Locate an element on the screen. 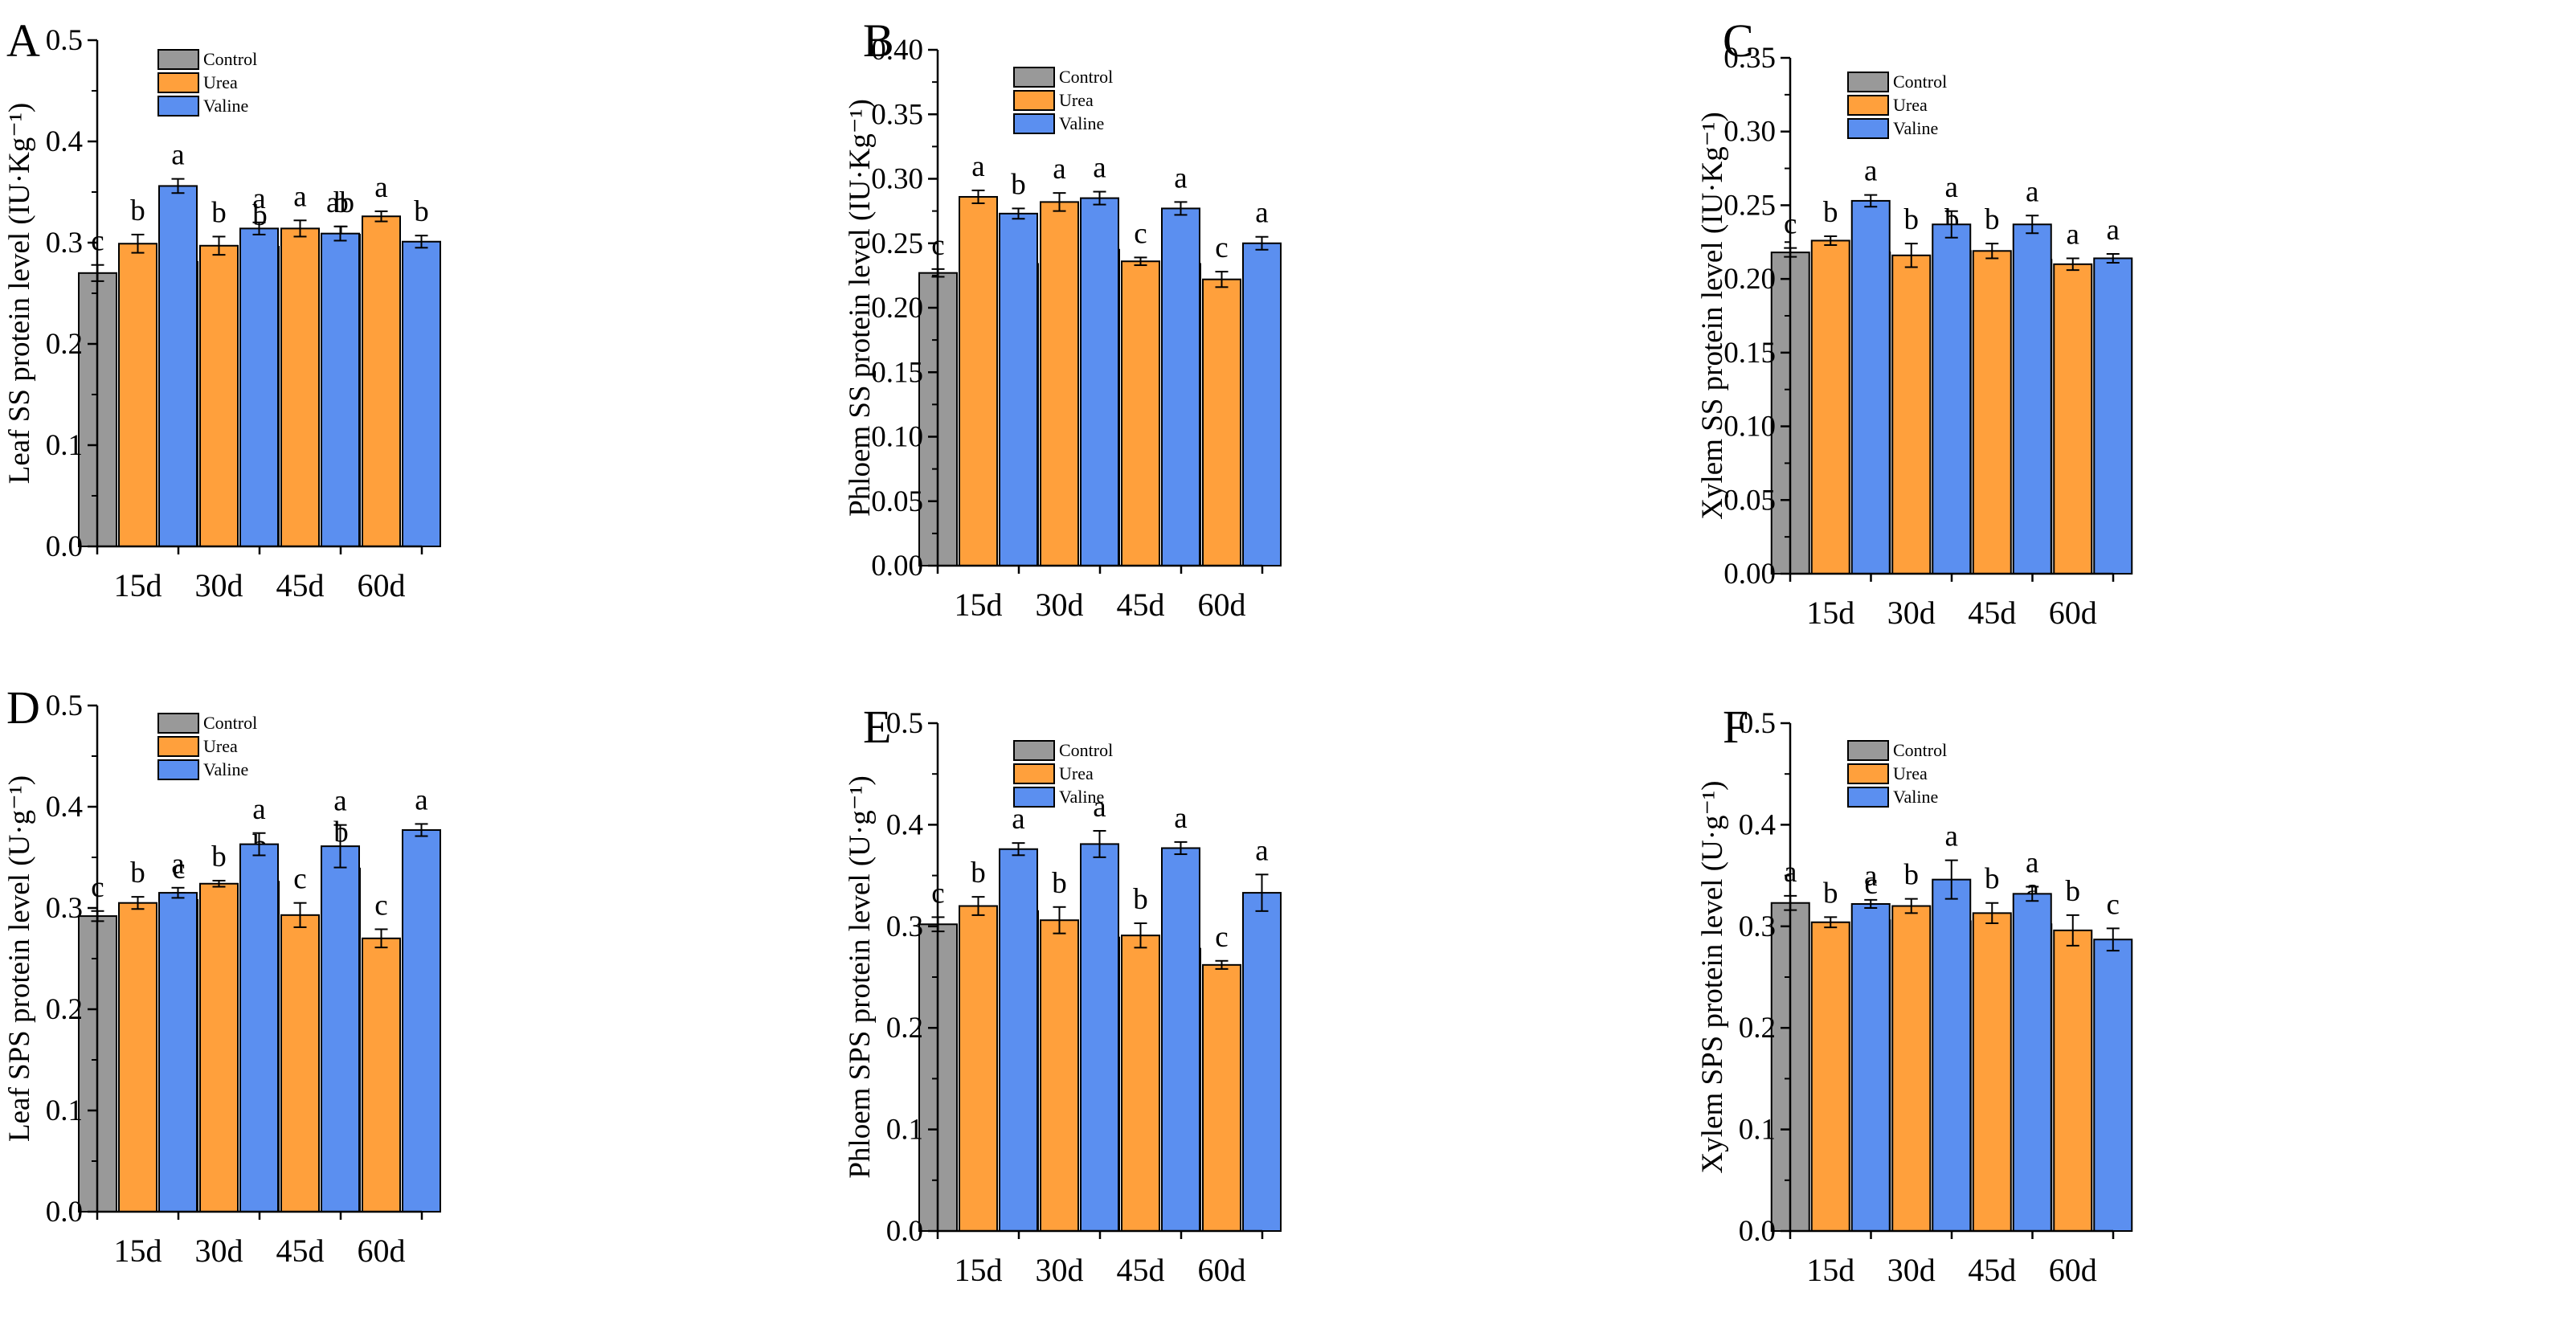  y-tick-label: 0.0 is located at coordinates (1757, 1231).